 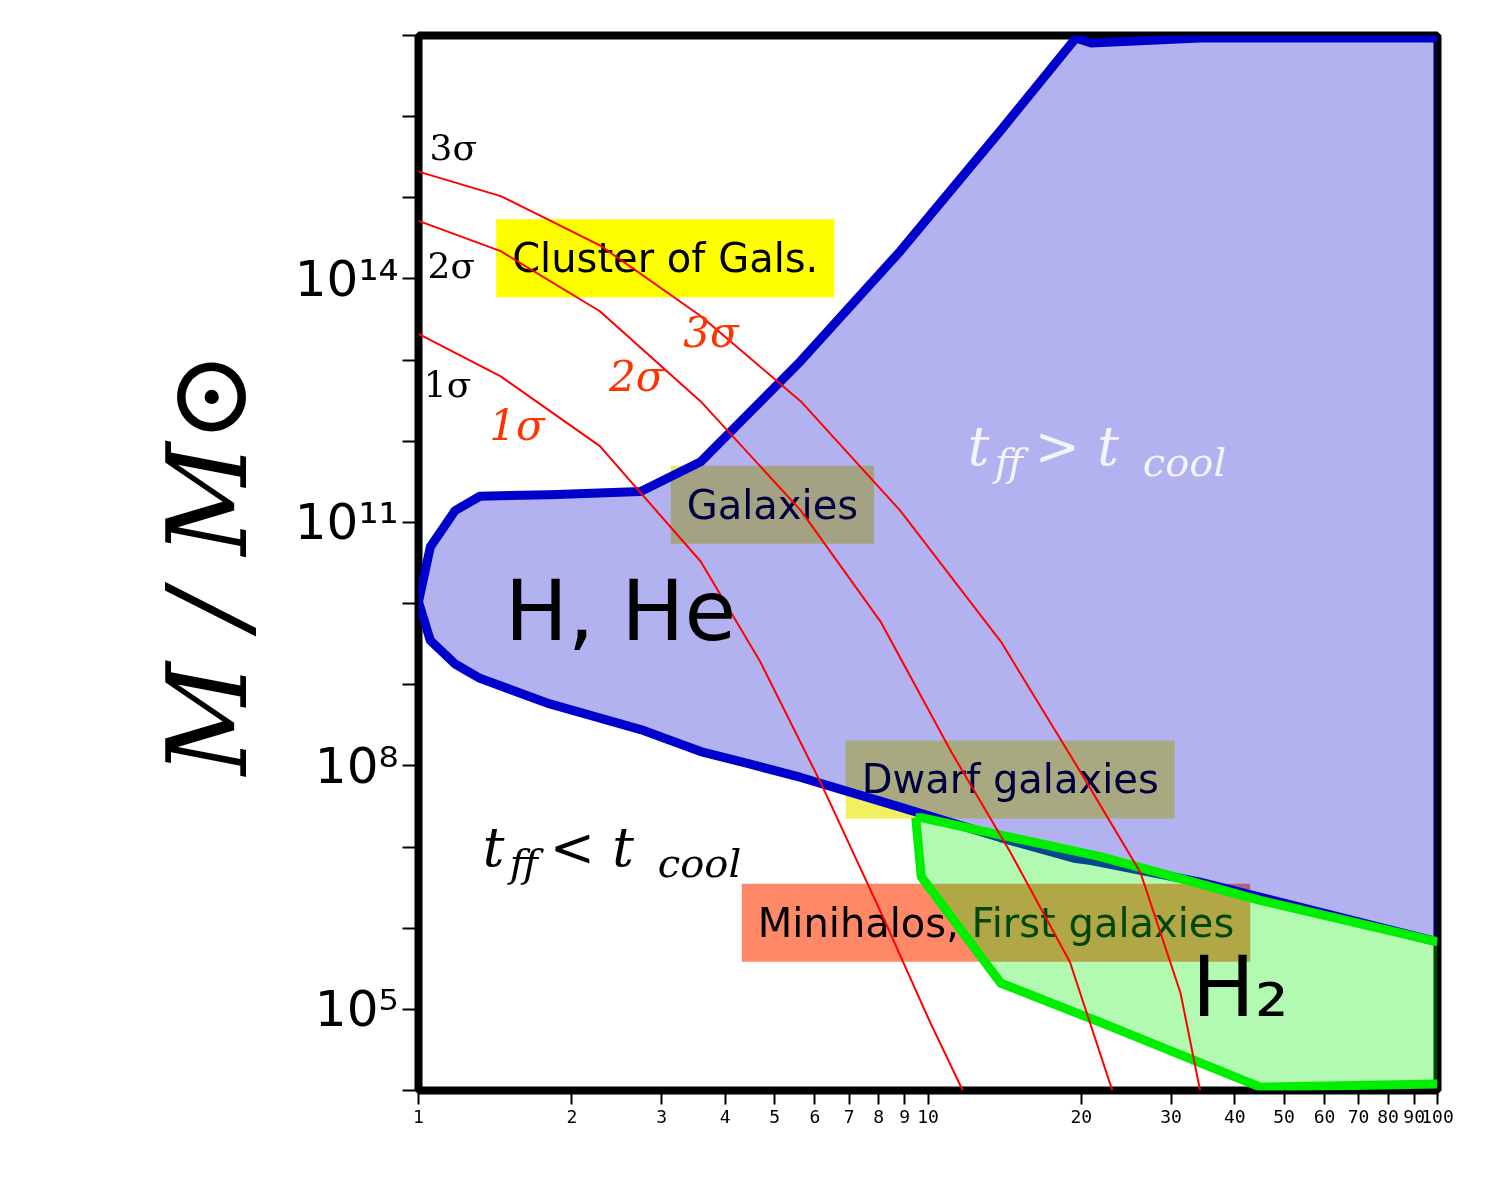 I want to click on x-tick-label: 70, so click(x=1358, y=1116).